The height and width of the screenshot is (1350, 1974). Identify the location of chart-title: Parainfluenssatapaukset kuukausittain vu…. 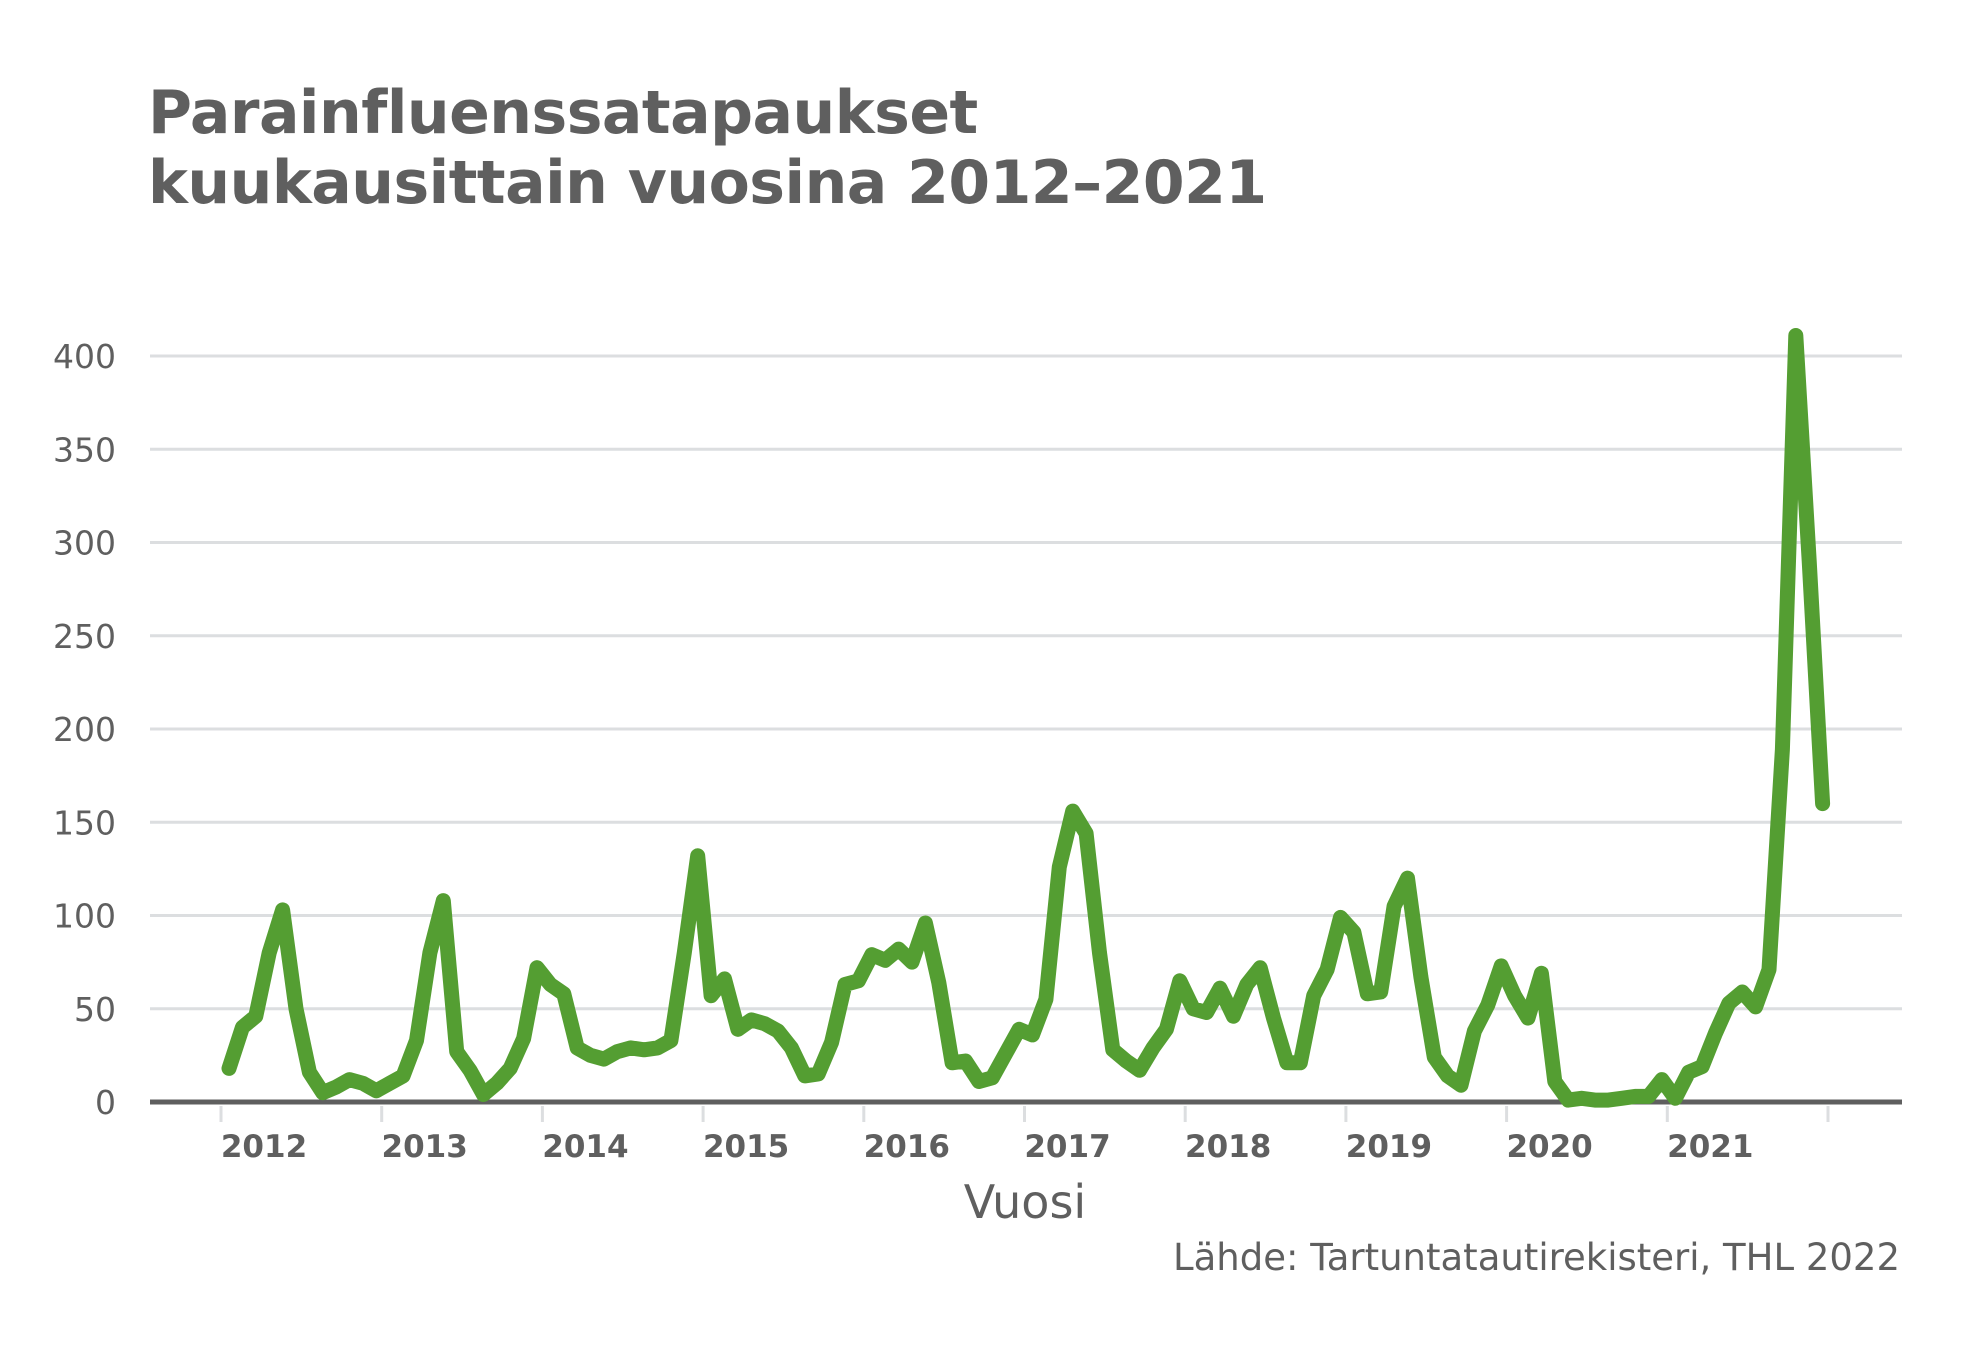
(707, 148).